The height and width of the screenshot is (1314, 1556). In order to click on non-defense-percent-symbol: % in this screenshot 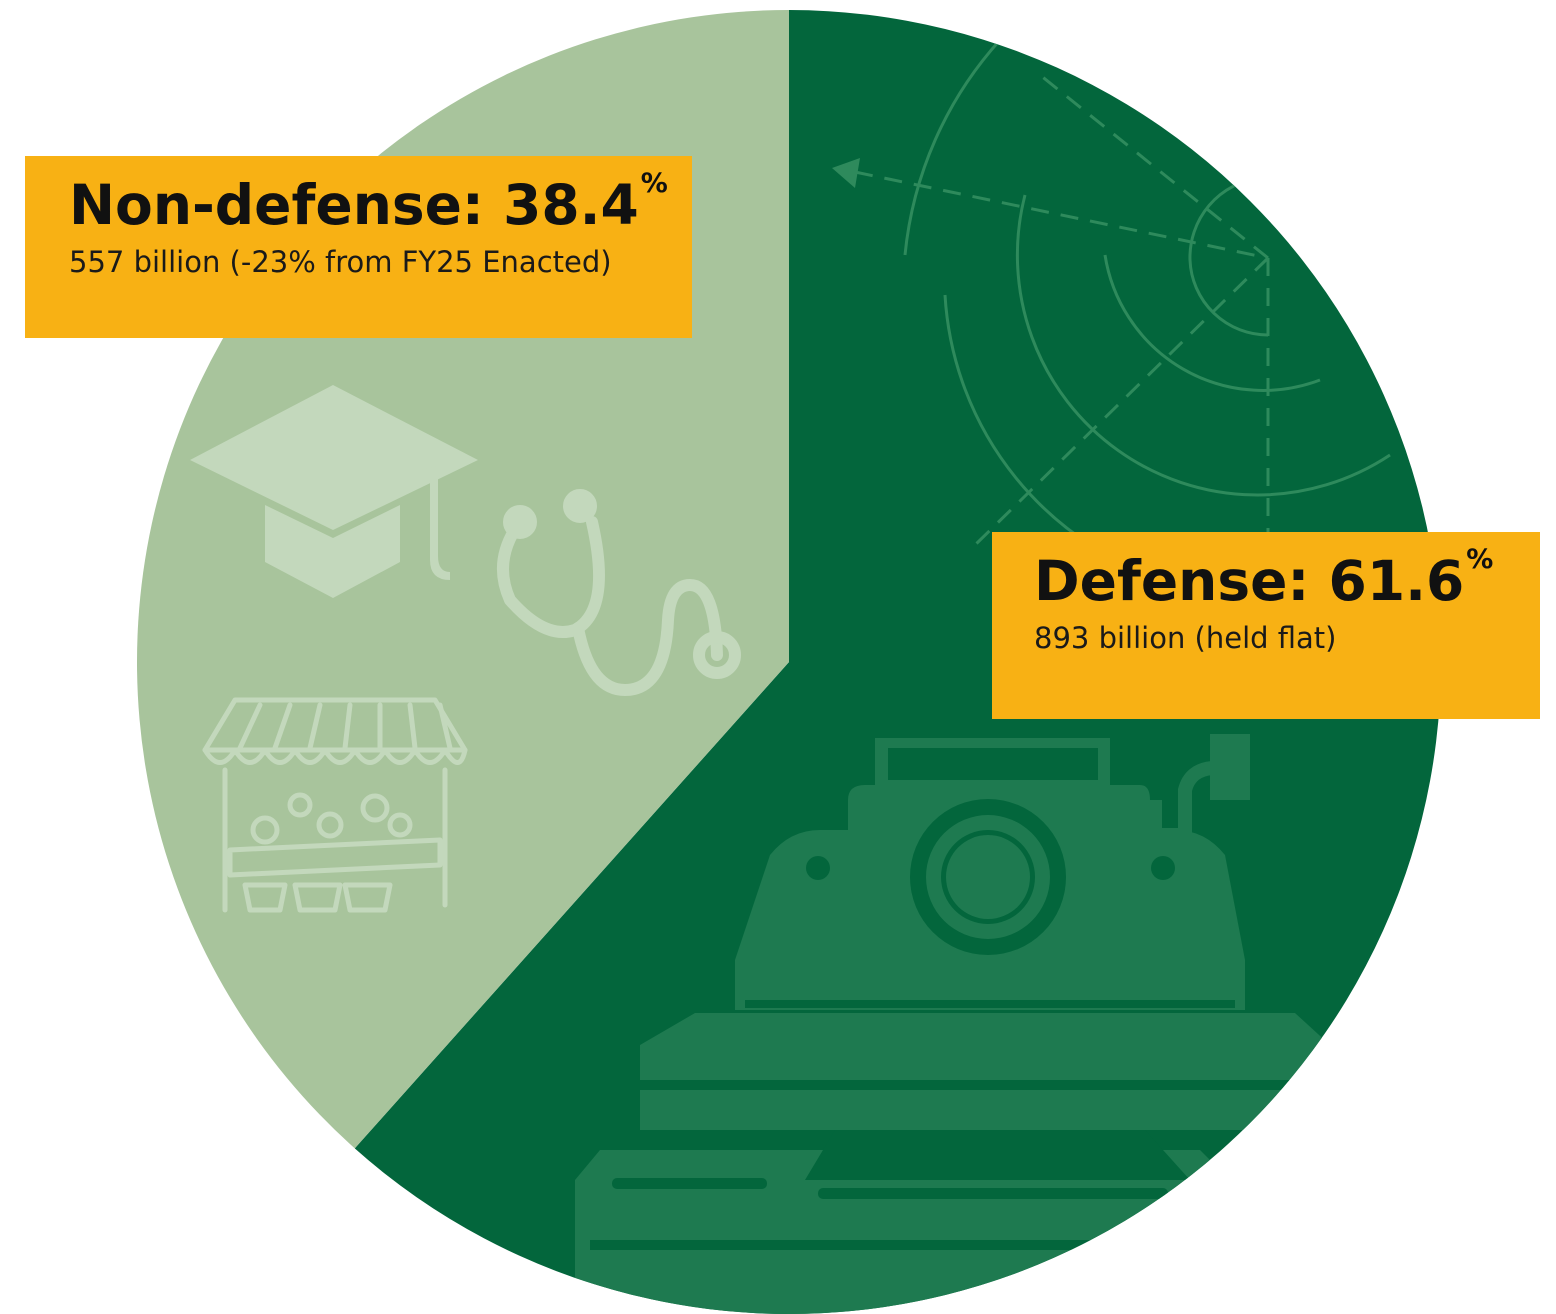, I will do `click(654, 183)`.